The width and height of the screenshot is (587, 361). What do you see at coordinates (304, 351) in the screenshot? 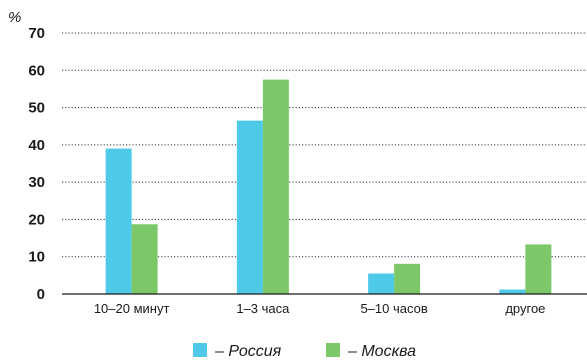
I see `legend: – Россия – Москва` at bounding box center [304, 351].